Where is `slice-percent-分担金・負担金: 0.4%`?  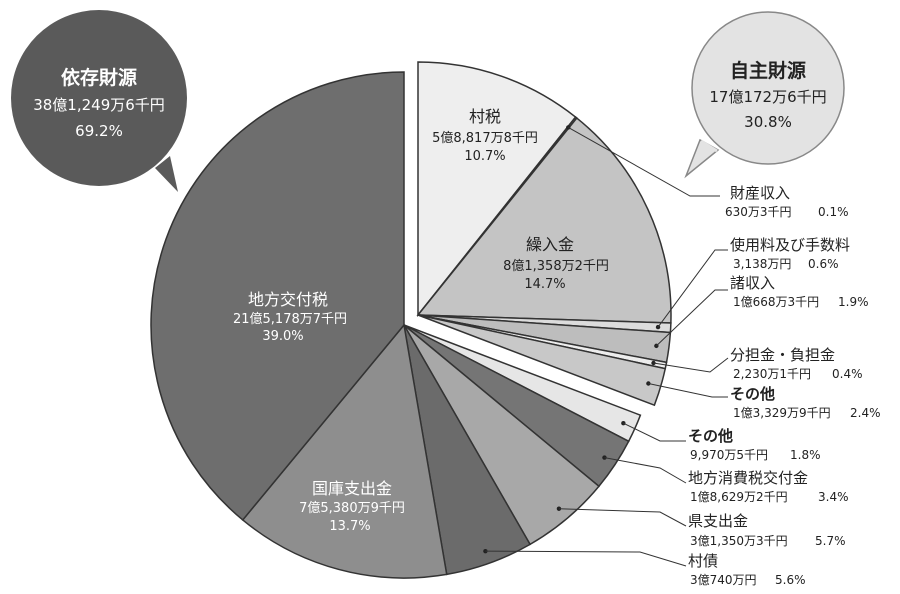
slice-percent-分担金・負担金: 0.4% is located at coordinates (847, 374).